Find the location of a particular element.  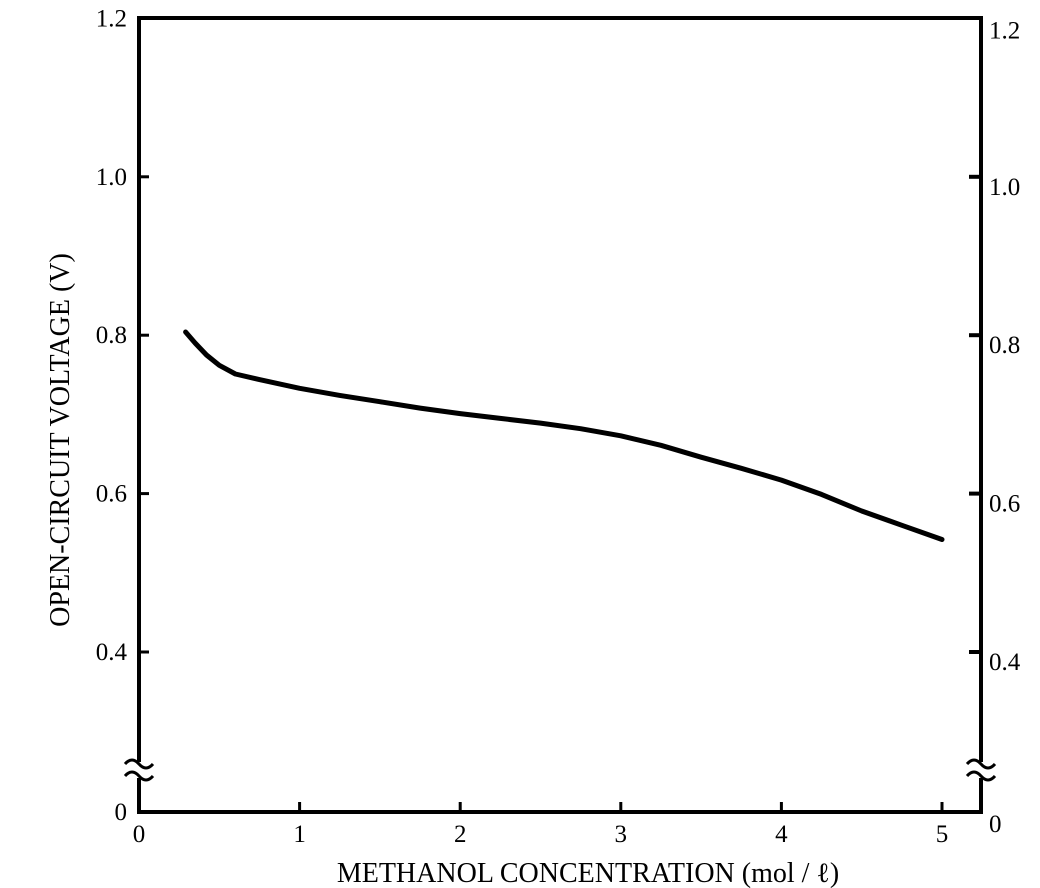

x-tick-label-3: 3 is located at coordinates (621, 834).